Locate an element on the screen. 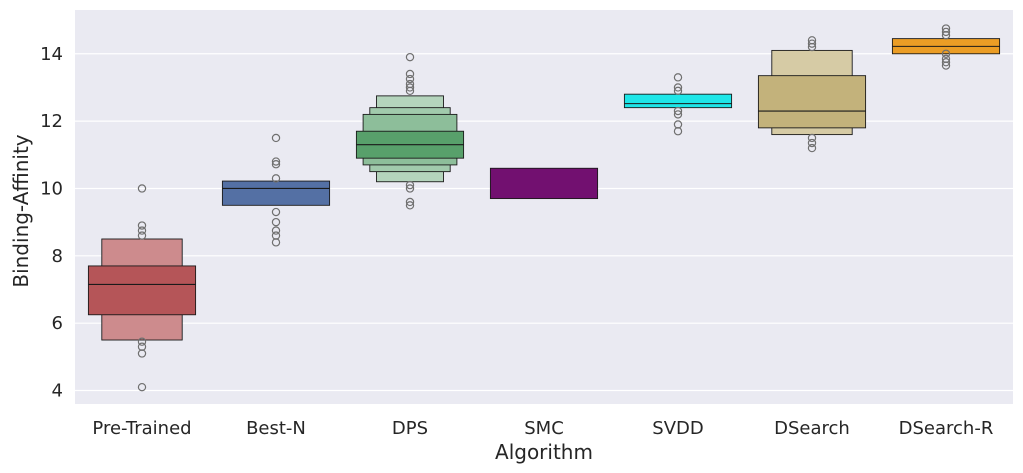  x-tick-label: SMC is located at coordinates (544, 428).